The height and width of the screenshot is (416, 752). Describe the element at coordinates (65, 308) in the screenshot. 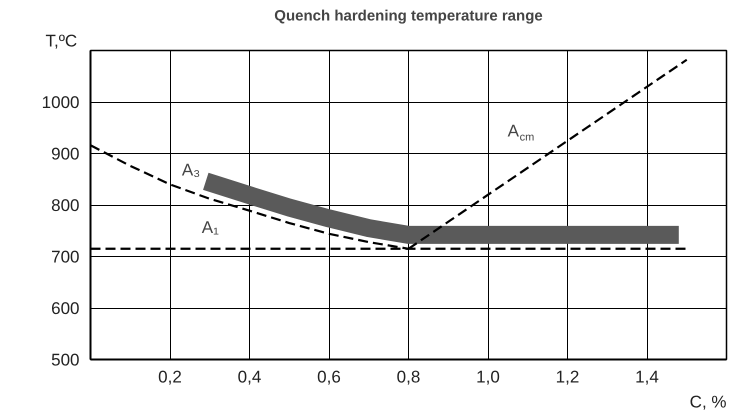

I see `y-tick-label: 600` at that location.